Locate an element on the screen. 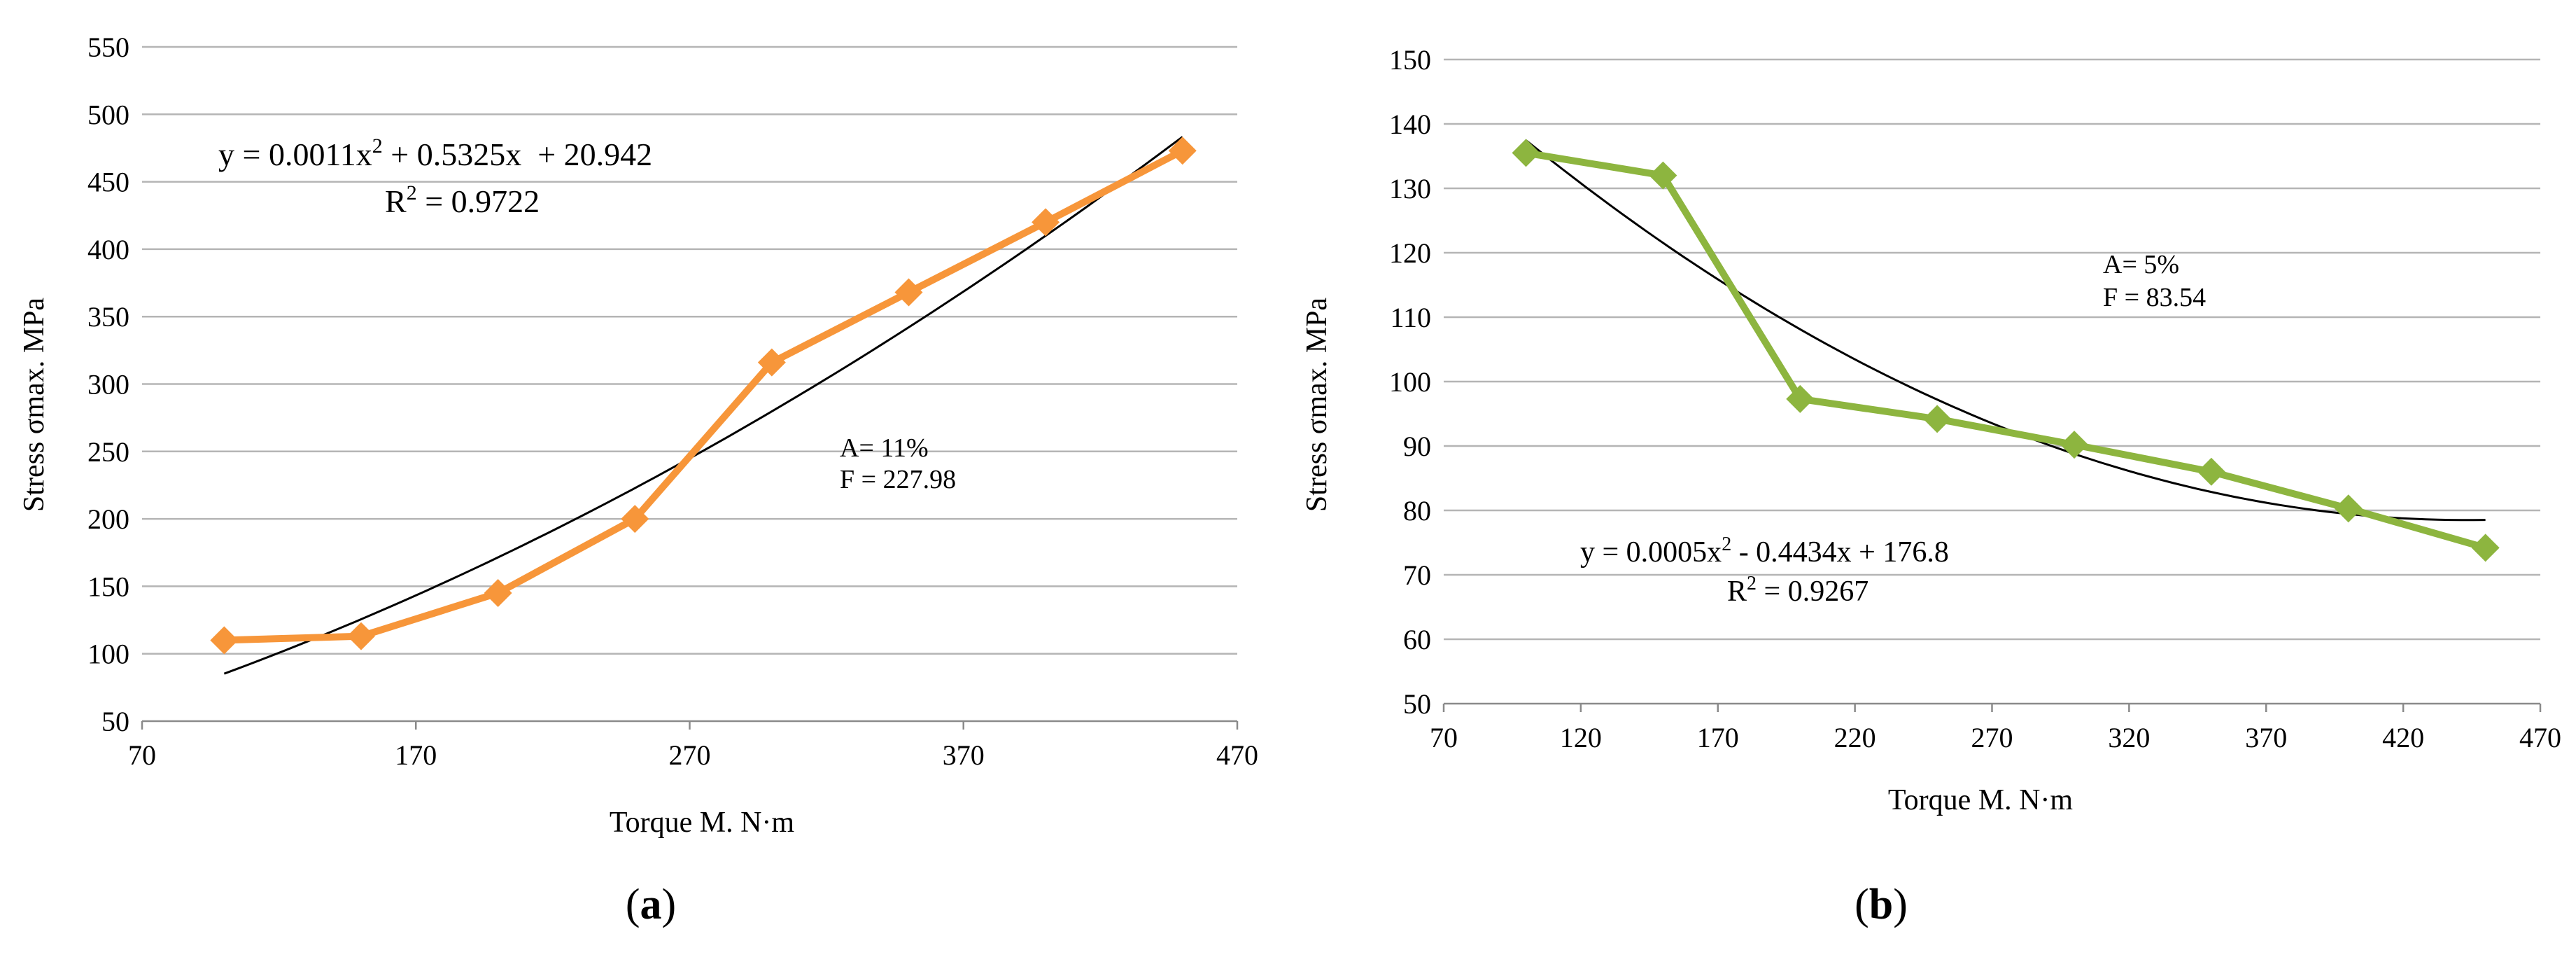  chart-a-xticks: 70 170 270 370 470 is located at coordinates (693, 746).